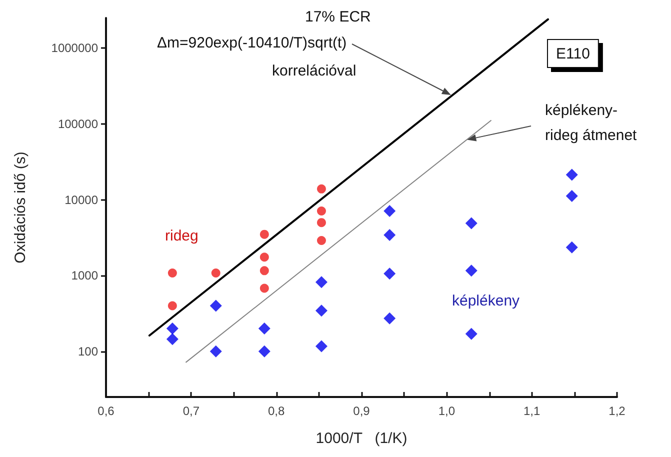 The width and height of the screenshot is (671, 457). Describe the element at coordinates (361, 411) in the screenshot. I see `x-tick-label: 0,9` at that location.